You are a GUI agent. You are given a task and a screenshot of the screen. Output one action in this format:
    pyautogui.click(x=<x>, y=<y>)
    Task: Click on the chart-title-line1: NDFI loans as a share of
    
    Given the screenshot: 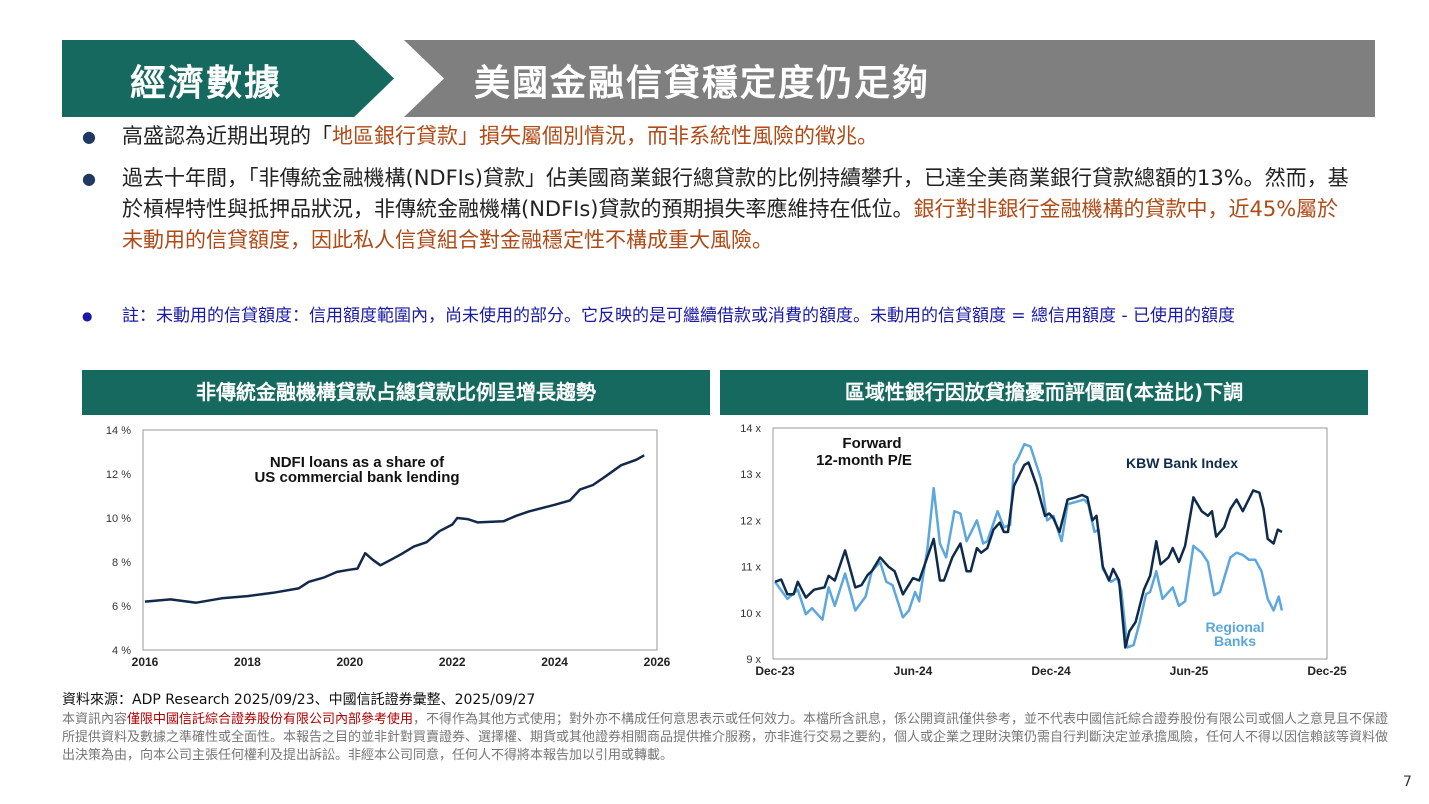 What is the action you would take?
    pyautogui.click(x=357, y=462)
    